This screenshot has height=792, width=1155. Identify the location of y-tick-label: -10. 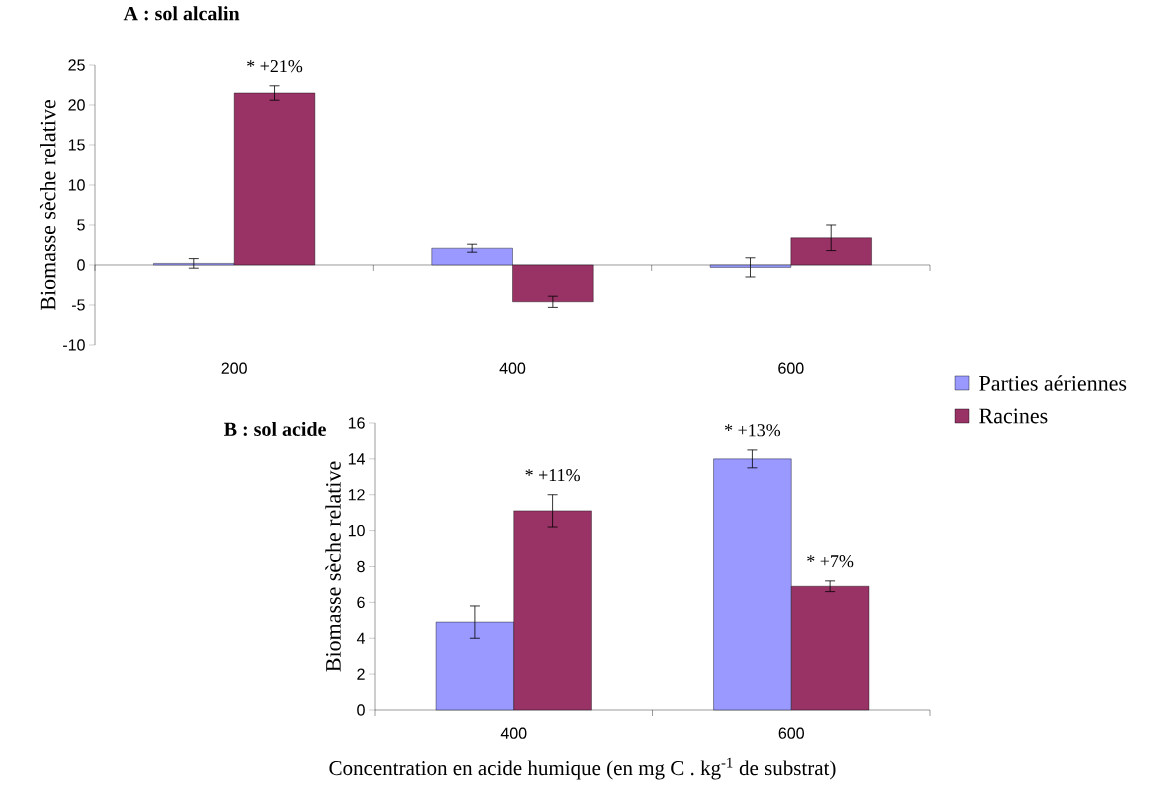
(74, 345).